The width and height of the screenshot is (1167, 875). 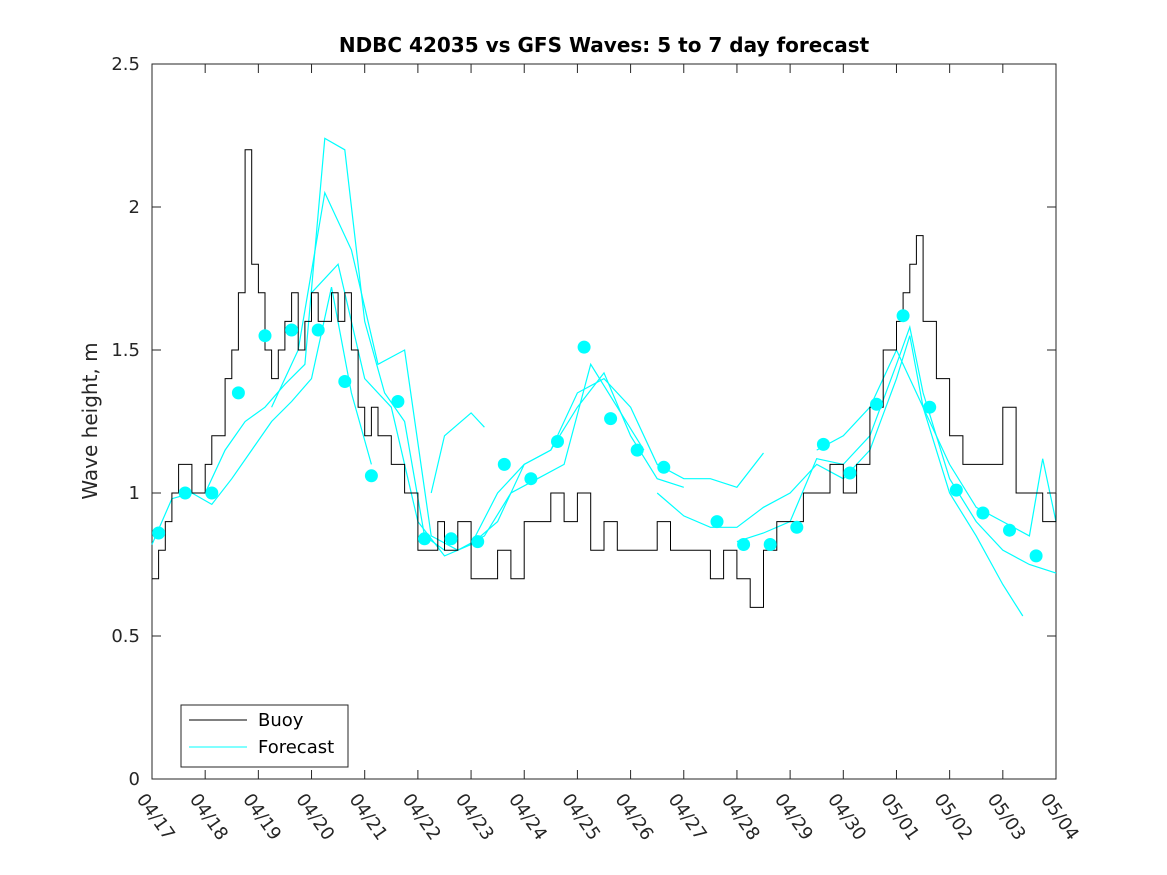 I want to click on legend-forecast-label: Forecast, so click(x=296, y=747).